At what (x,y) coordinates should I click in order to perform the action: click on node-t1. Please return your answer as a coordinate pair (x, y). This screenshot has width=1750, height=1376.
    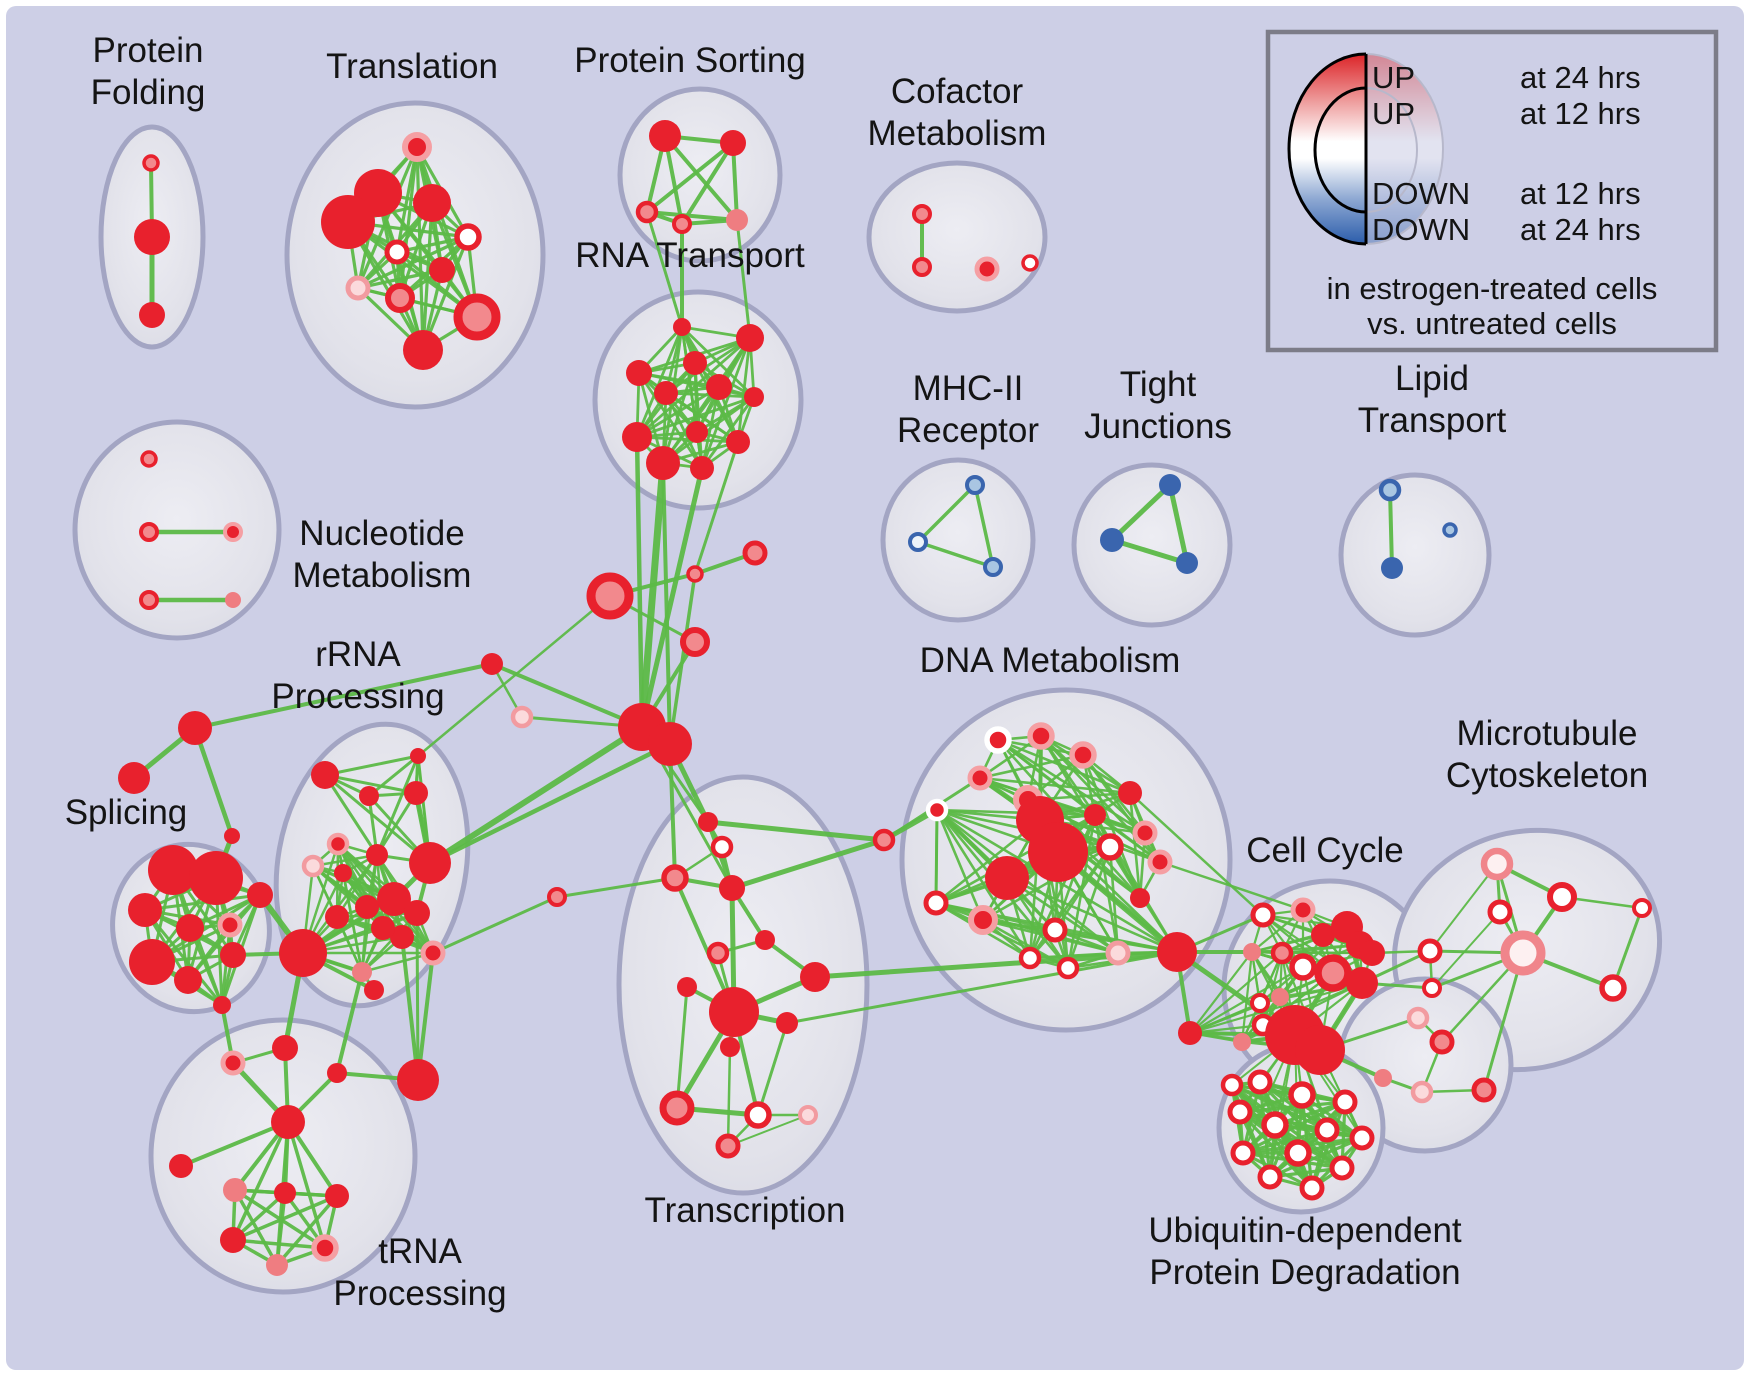
    Looking at the image, I should click on (417, 147).